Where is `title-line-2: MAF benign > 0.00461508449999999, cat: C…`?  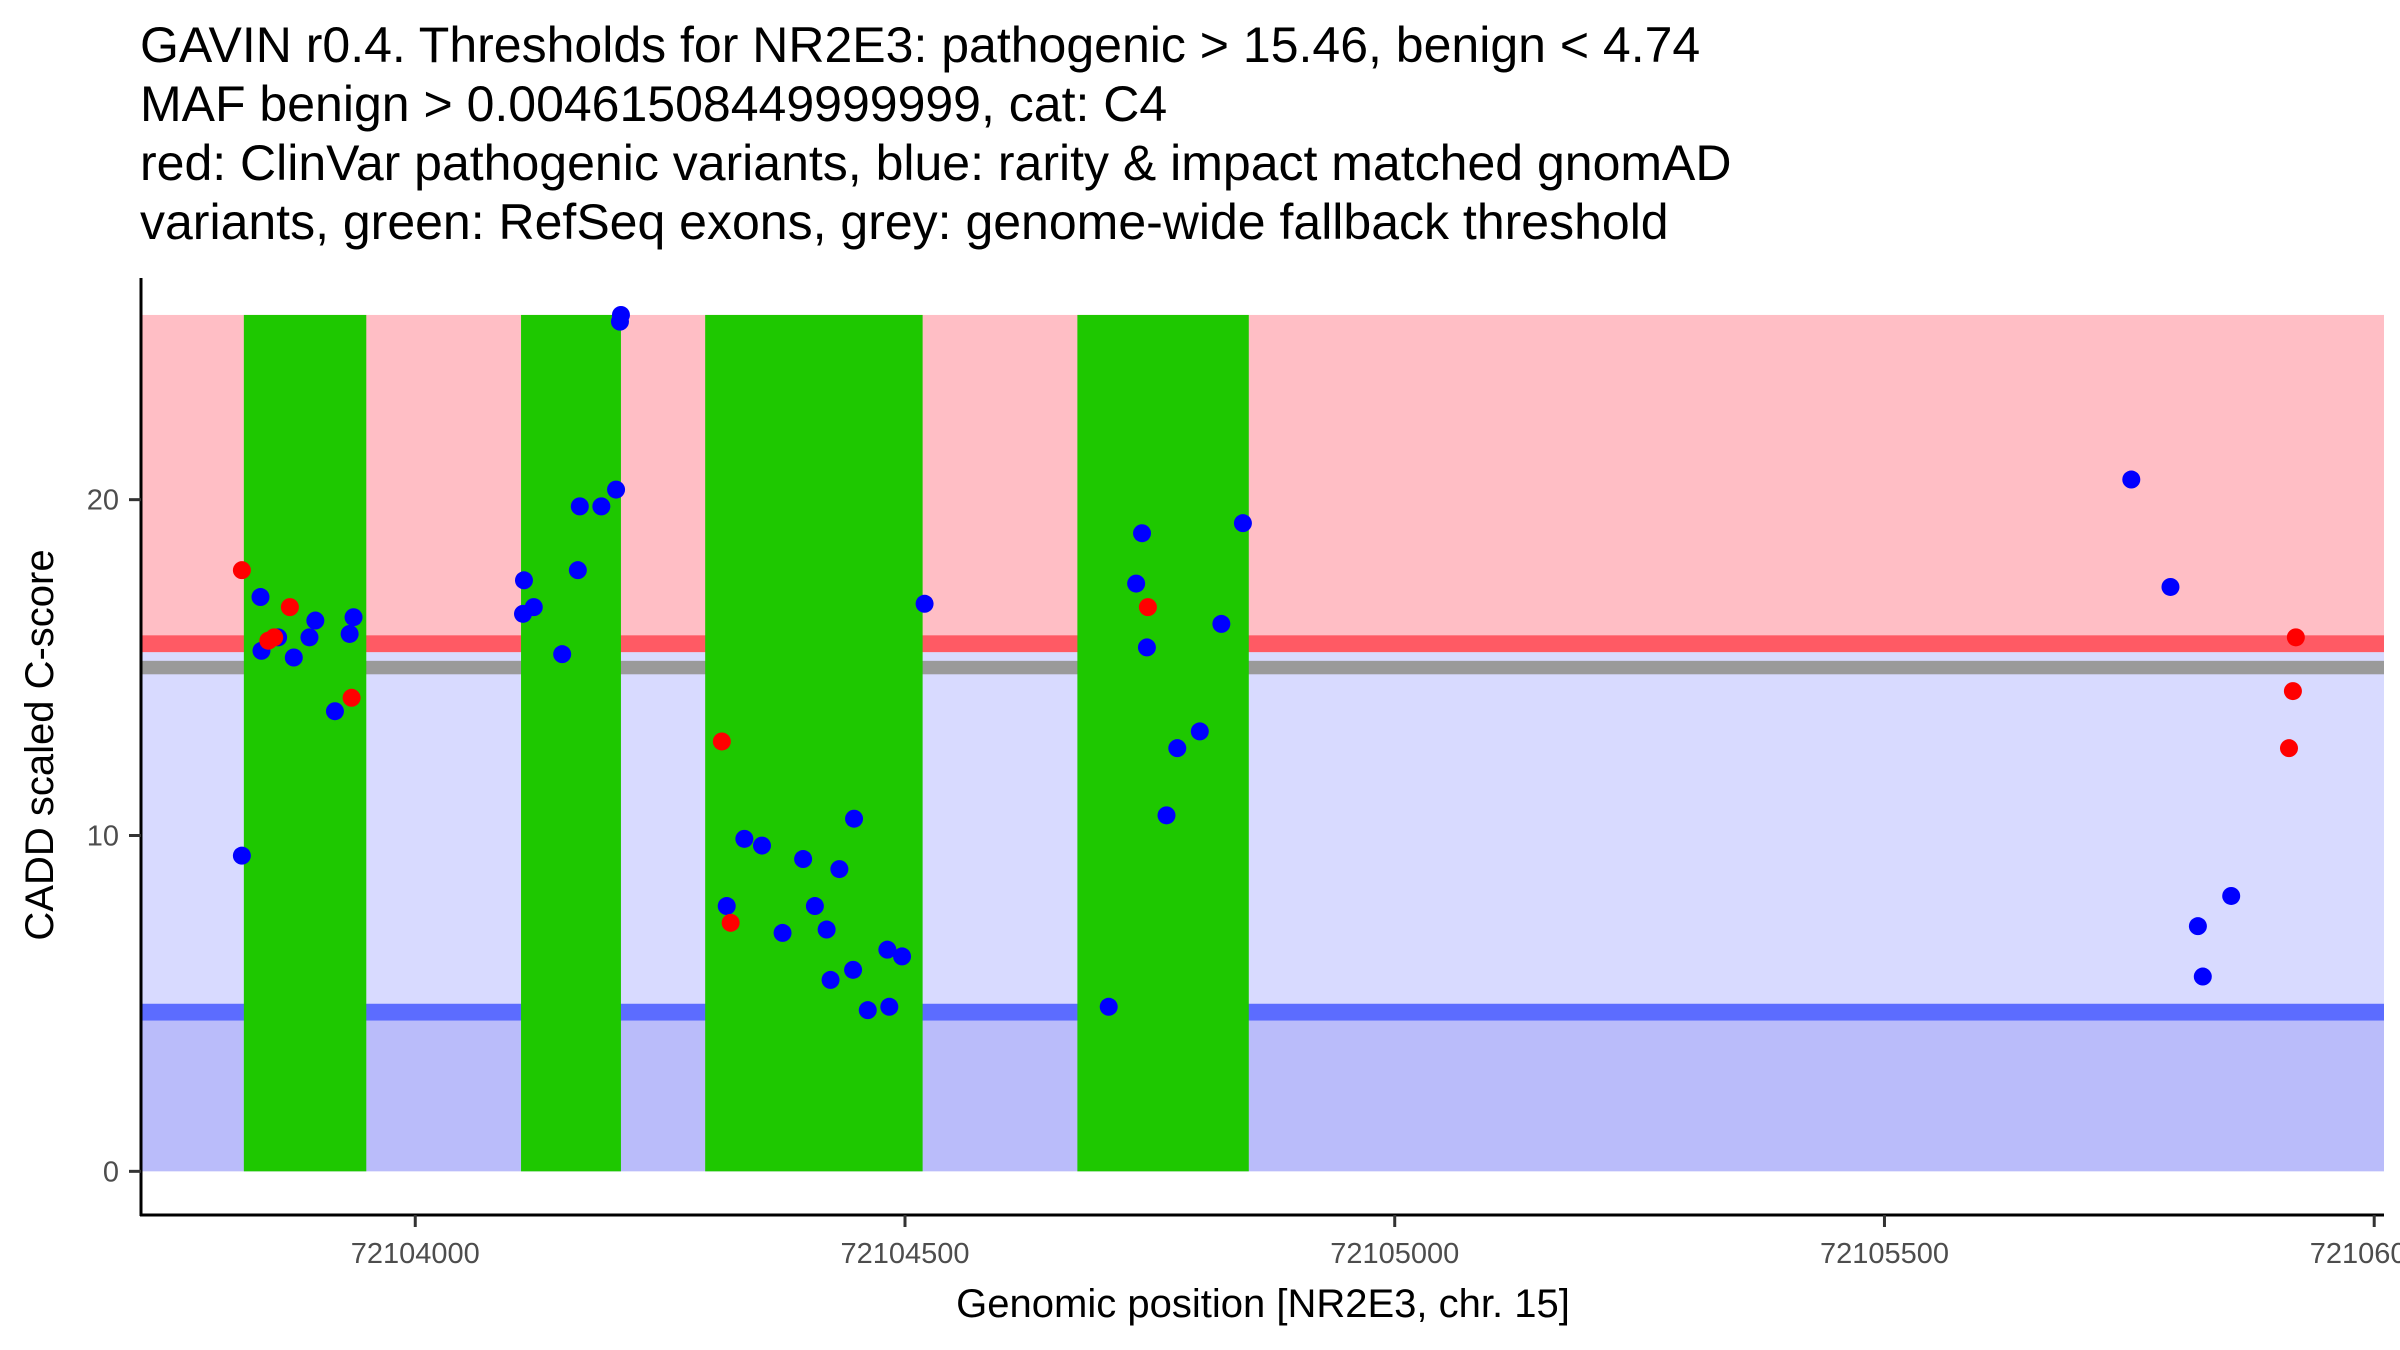 title-line-2: MAF benign > 0.00461508449999999, cat: C… is located at coordinates (653, 104).